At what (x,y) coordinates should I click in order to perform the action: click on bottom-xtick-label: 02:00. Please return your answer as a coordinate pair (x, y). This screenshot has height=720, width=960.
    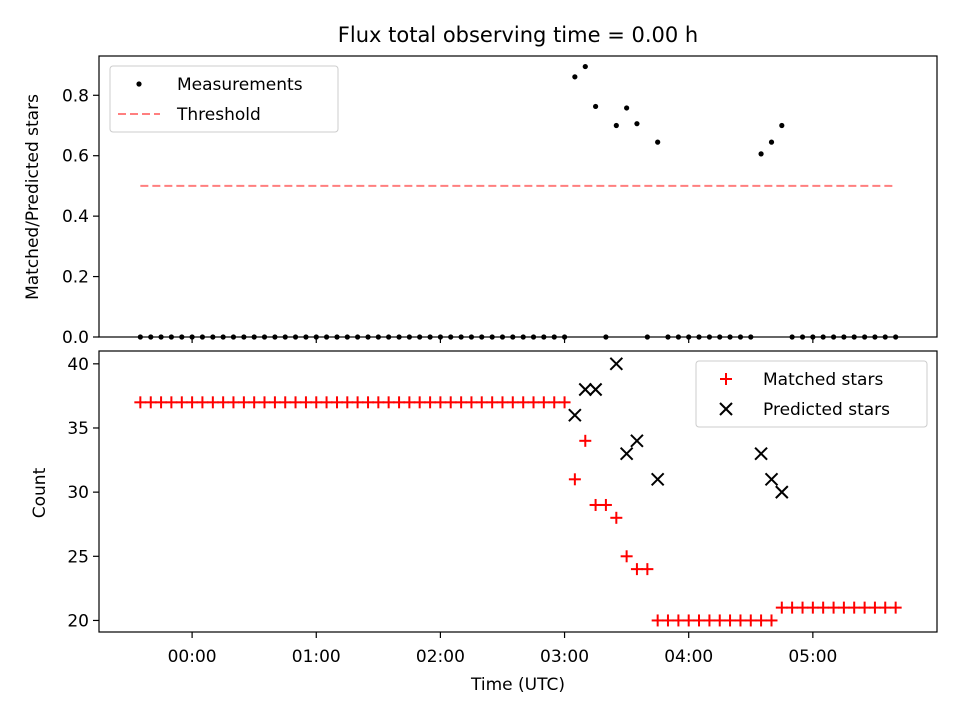
    Looking at the image, I should click on (440, 657).